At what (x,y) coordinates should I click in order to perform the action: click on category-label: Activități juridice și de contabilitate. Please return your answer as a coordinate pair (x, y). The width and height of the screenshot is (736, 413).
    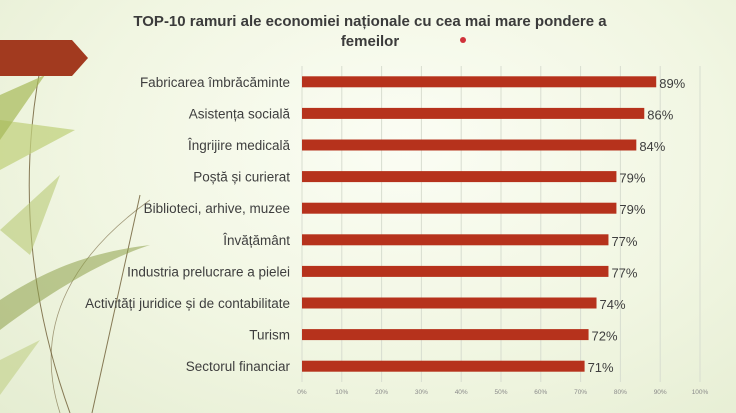
    Looking at the image, I should click on (187, 303).